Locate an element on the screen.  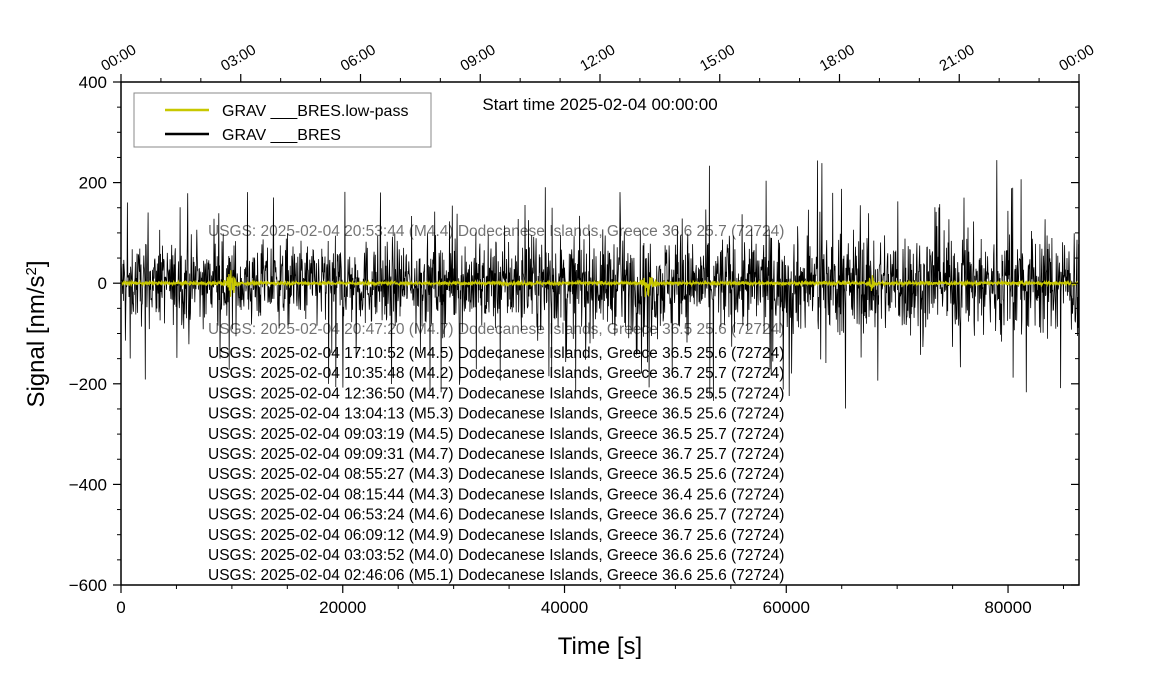
start-time-label: Start time 2025-02-04 00:00:00 is located at coordinates (599, 104).